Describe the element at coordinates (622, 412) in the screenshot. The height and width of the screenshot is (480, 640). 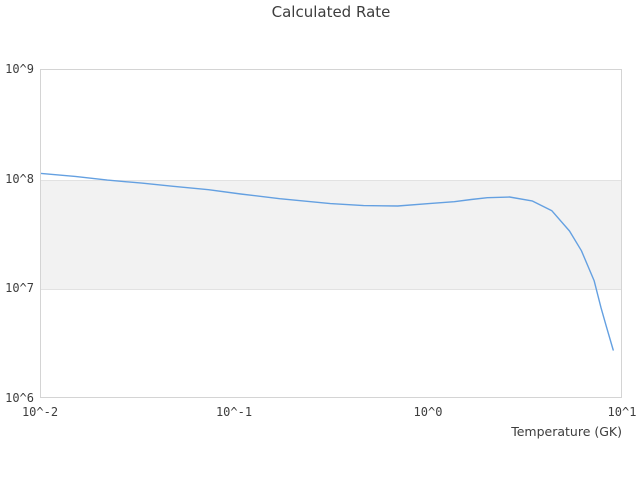
I see `x-tick-label: 10^1` at that location.